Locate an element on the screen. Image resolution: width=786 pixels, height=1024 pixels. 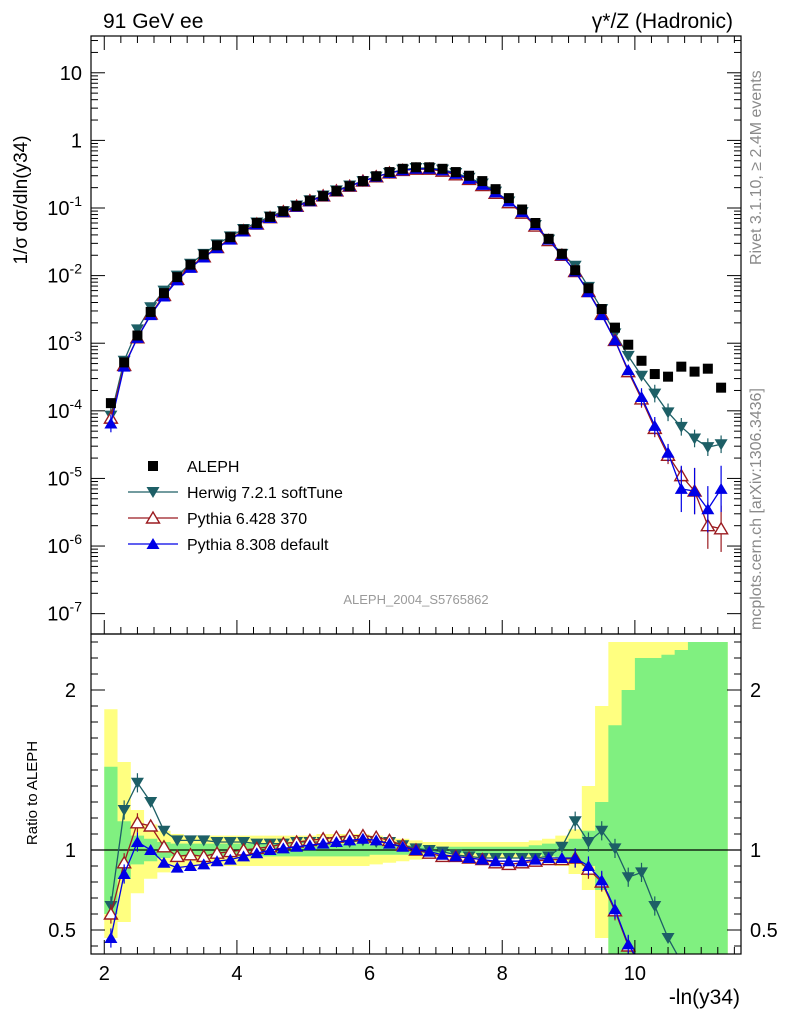
x-tick-label: 2 is located at coordinates (104, 974).